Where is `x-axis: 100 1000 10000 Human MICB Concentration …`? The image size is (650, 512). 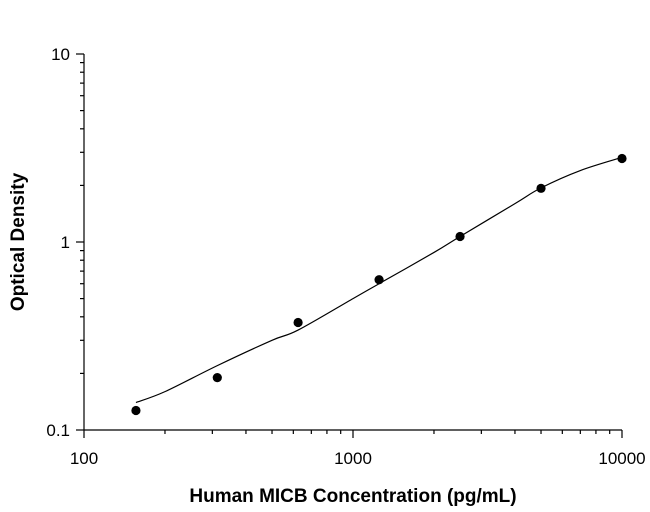 x-axis: 100 1000 10000 Human MICB Concentration … is located at coordinates (358, 468).